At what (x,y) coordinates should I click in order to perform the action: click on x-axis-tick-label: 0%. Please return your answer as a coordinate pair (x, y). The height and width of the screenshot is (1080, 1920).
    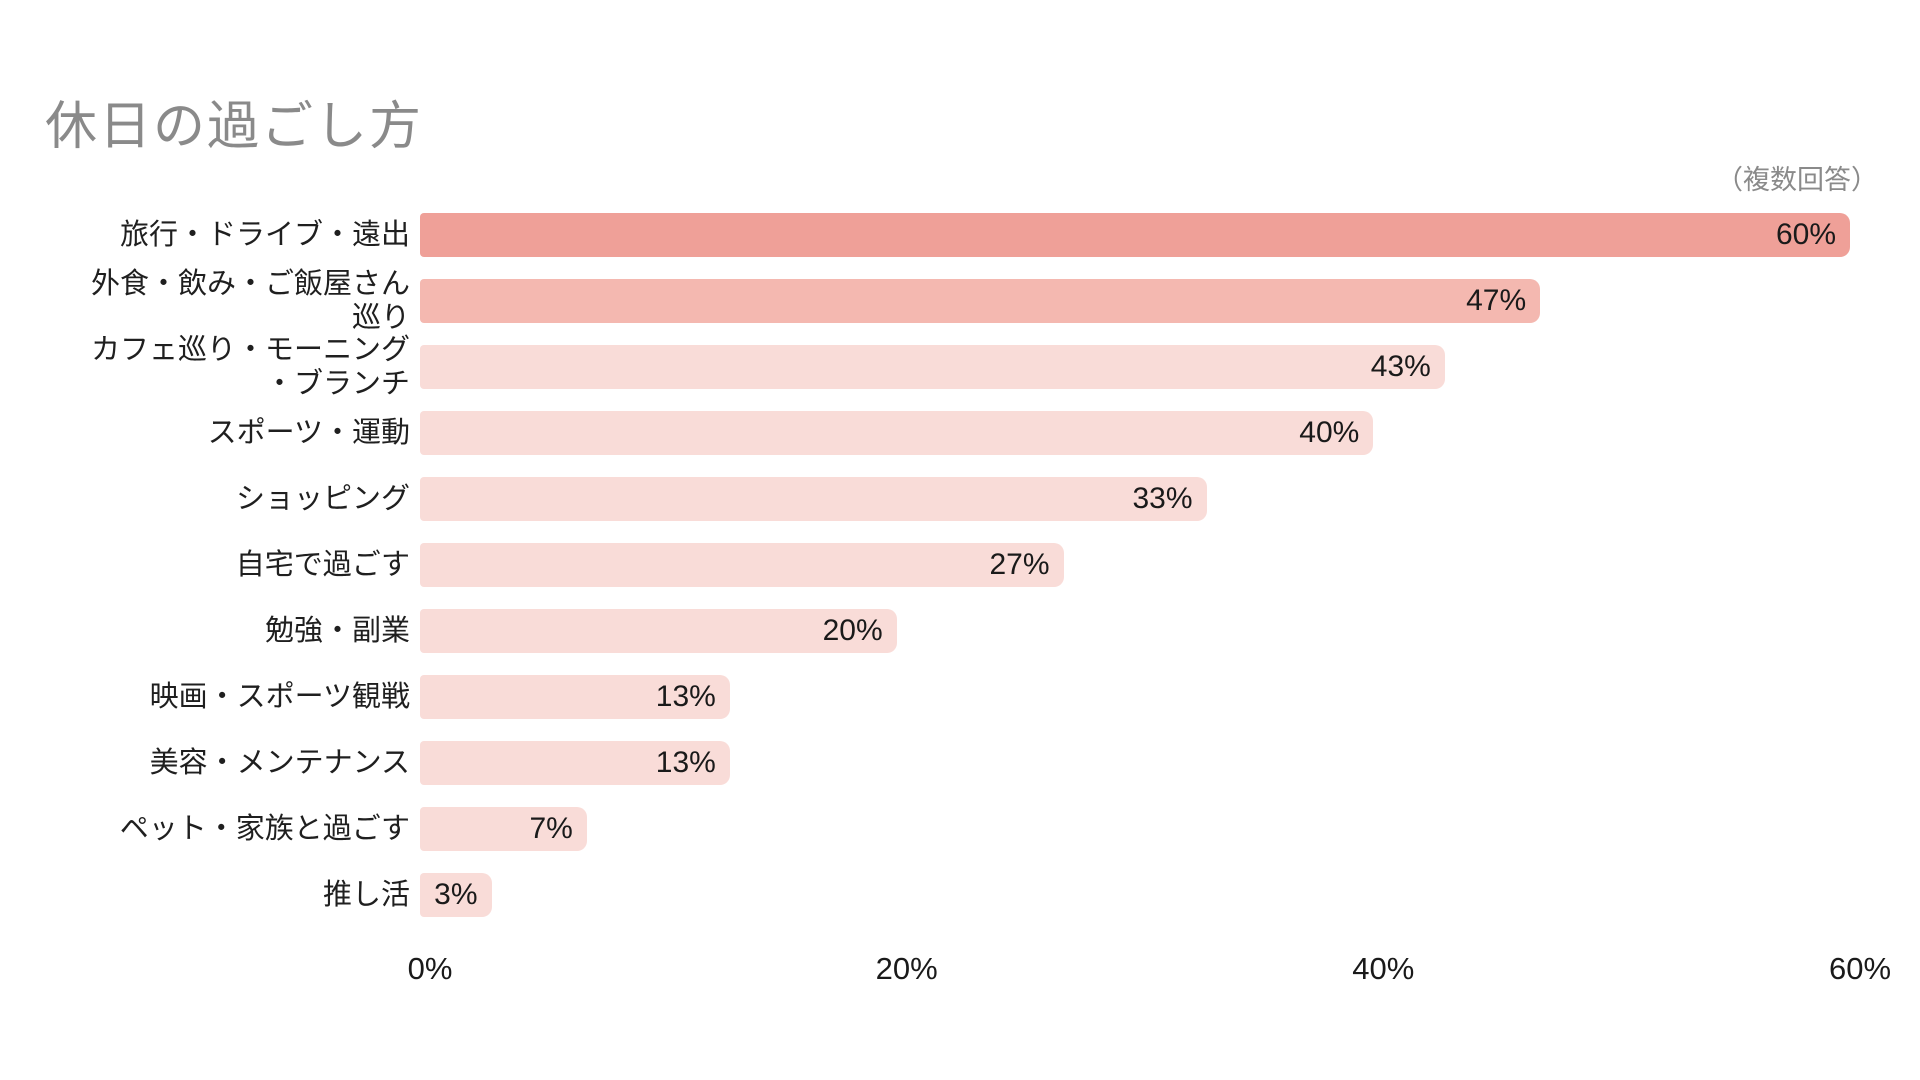
    Looking at the image, I should click on (430, 968).